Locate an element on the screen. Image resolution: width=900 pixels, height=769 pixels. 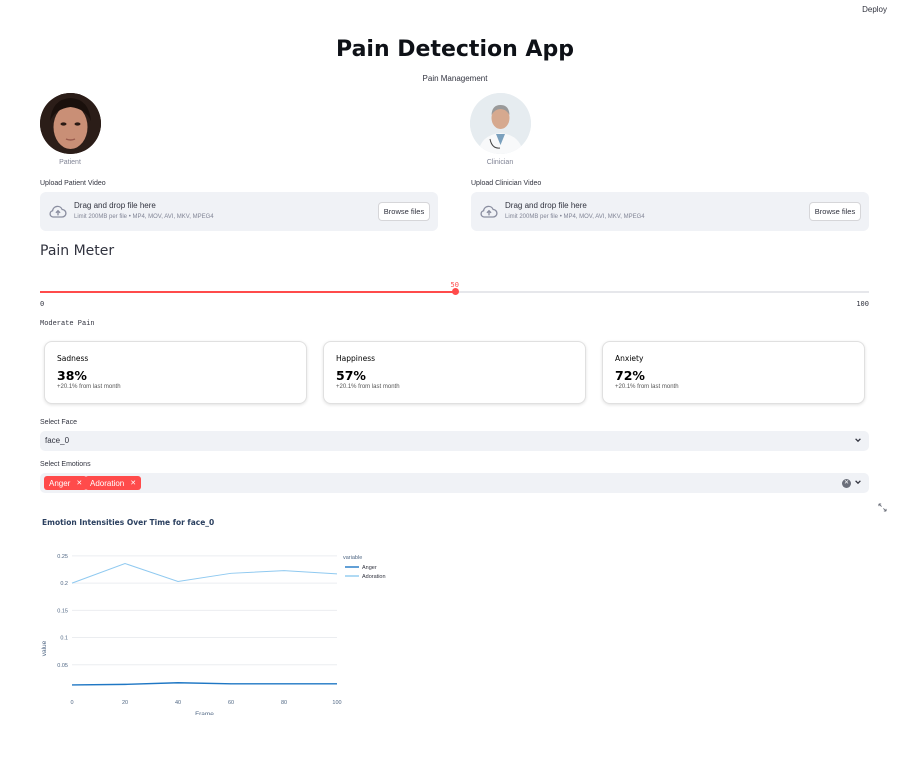
legend-entry: Adoration is located at coordinates (374, 577).